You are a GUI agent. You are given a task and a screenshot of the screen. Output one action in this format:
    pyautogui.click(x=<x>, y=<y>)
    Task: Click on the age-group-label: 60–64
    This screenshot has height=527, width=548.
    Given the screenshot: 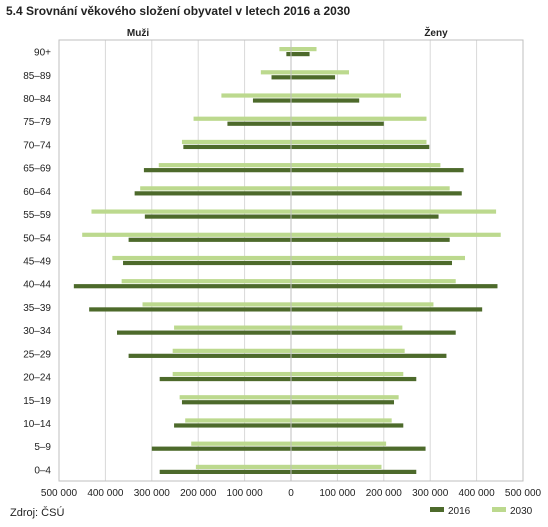 What is the action you would take?
    pyautogui.click(x=37, y=192)
    